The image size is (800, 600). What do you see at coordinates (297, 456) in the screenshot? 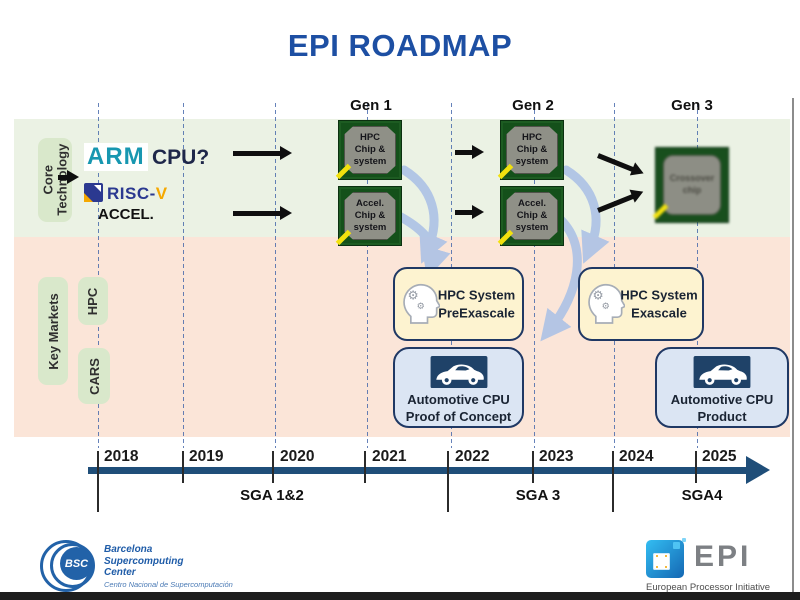
I see `year-label: 2020` at bounding box center [297, 456].